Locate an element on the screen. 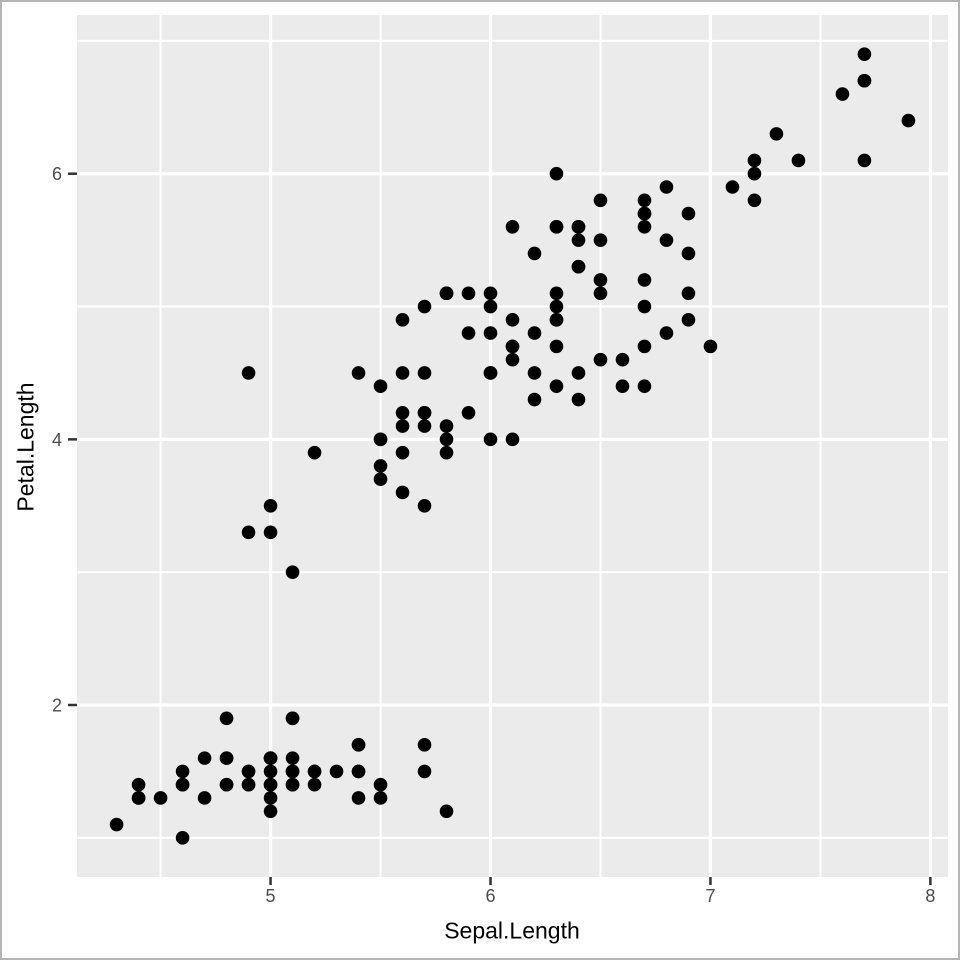  x-tick-label: 5 is located at coordinates (271, 896).